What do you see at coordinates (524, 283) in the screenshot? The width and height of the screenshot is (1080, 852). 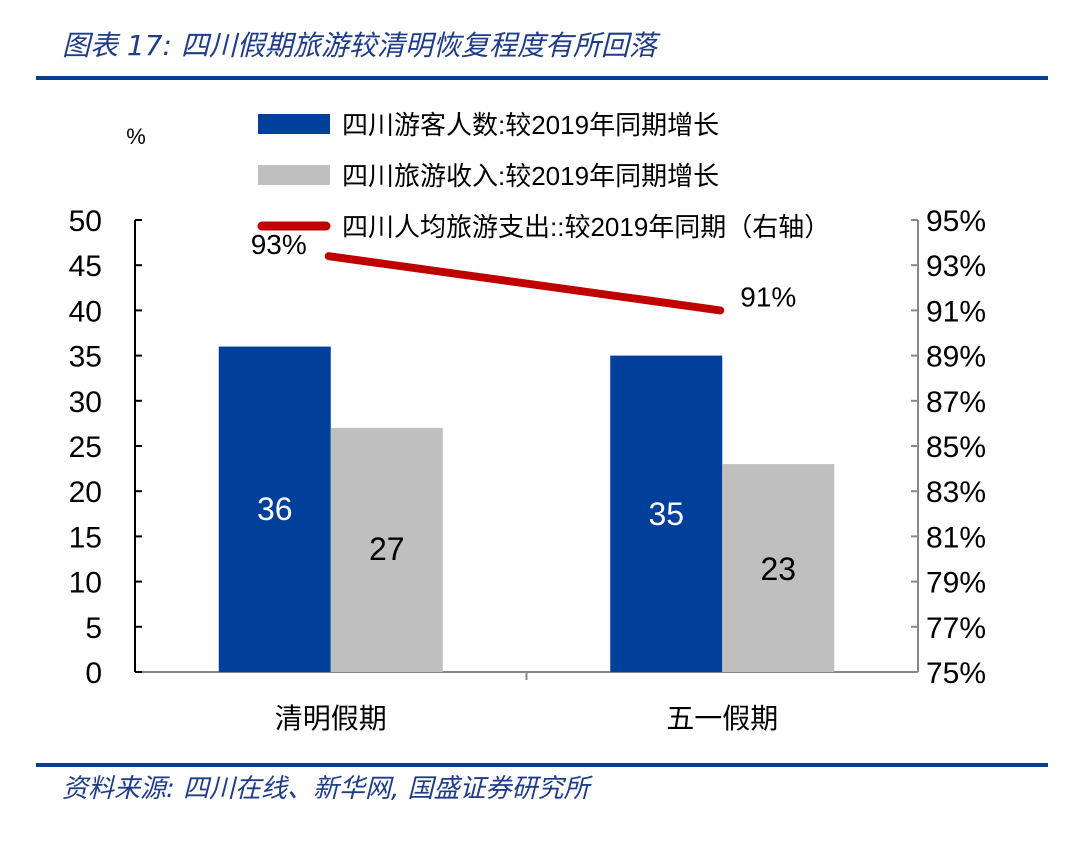 I see `line-series` at bounding box center [524, 283].